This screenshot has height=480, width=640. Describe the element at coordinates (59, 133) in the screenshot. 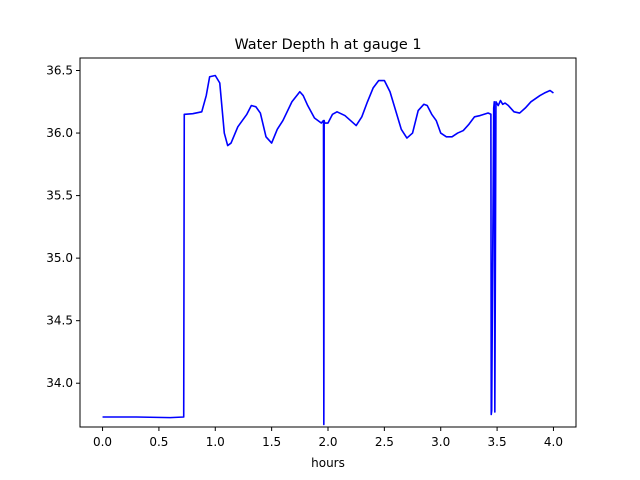

I see `y-tick-label: 36.0` at that location.